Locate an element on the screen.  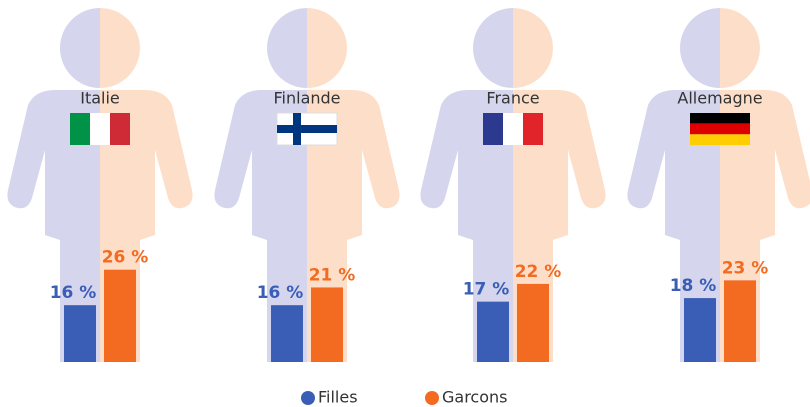
category-label: Allemagne is located at coordinates (719, 98).